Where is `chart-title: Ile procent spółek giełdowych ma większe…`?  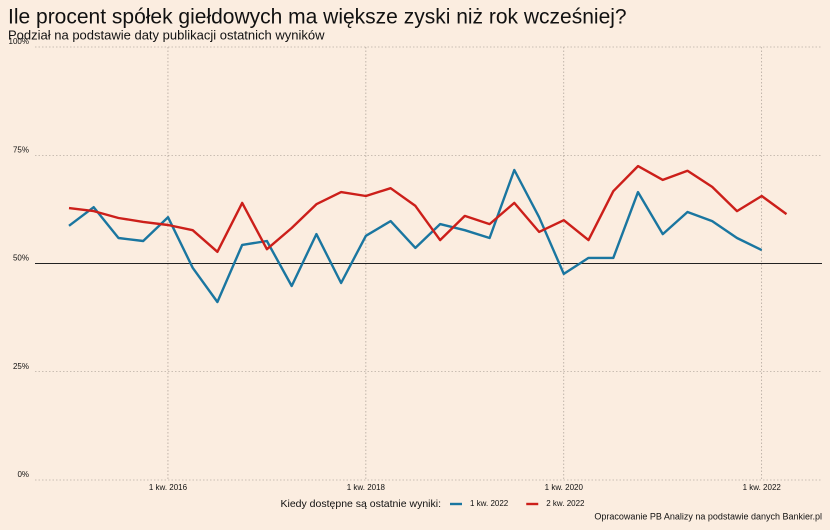 chart-title: Ile procent spółek giełdowych ma większe… is located at coordinates (317, 17).